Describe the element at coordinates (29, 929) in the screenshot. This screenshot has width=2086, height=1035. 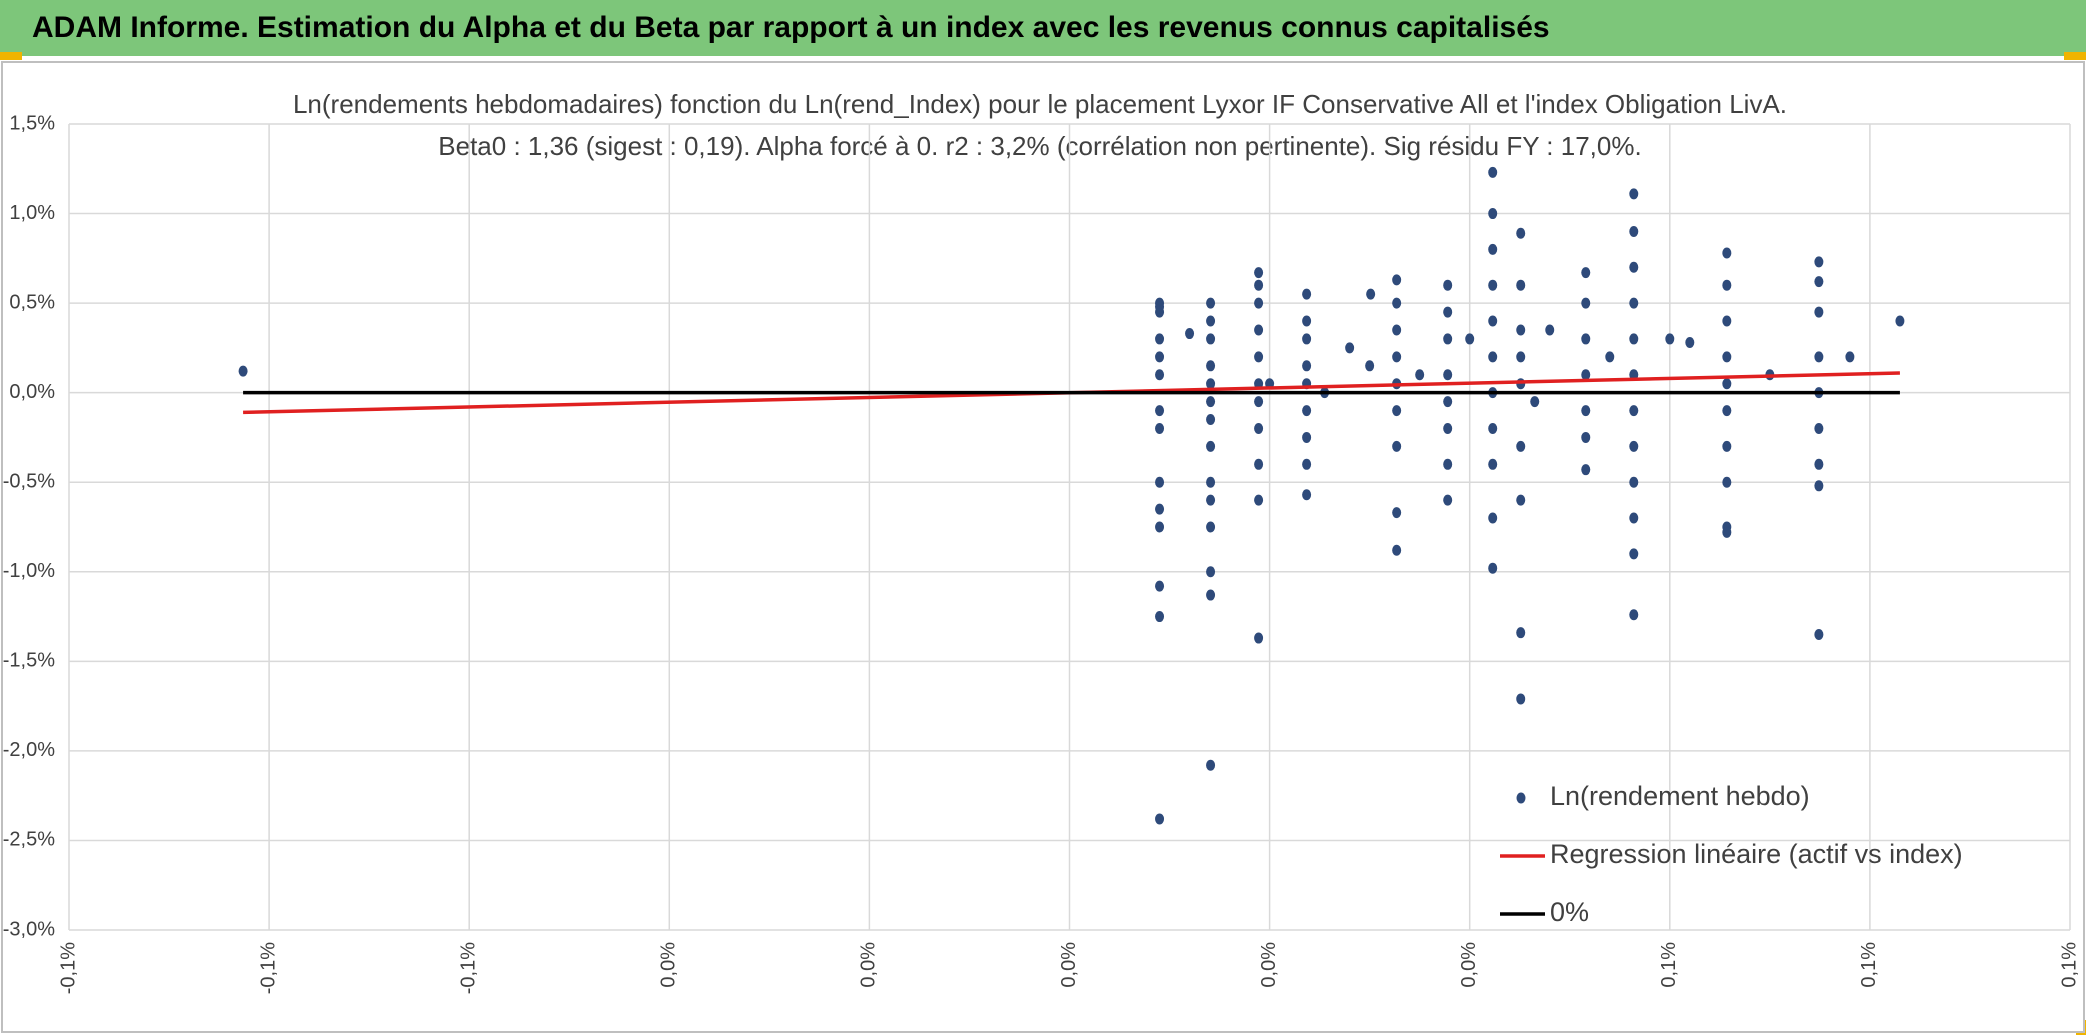
I see `y-tick-label: -3,0%` at that location.